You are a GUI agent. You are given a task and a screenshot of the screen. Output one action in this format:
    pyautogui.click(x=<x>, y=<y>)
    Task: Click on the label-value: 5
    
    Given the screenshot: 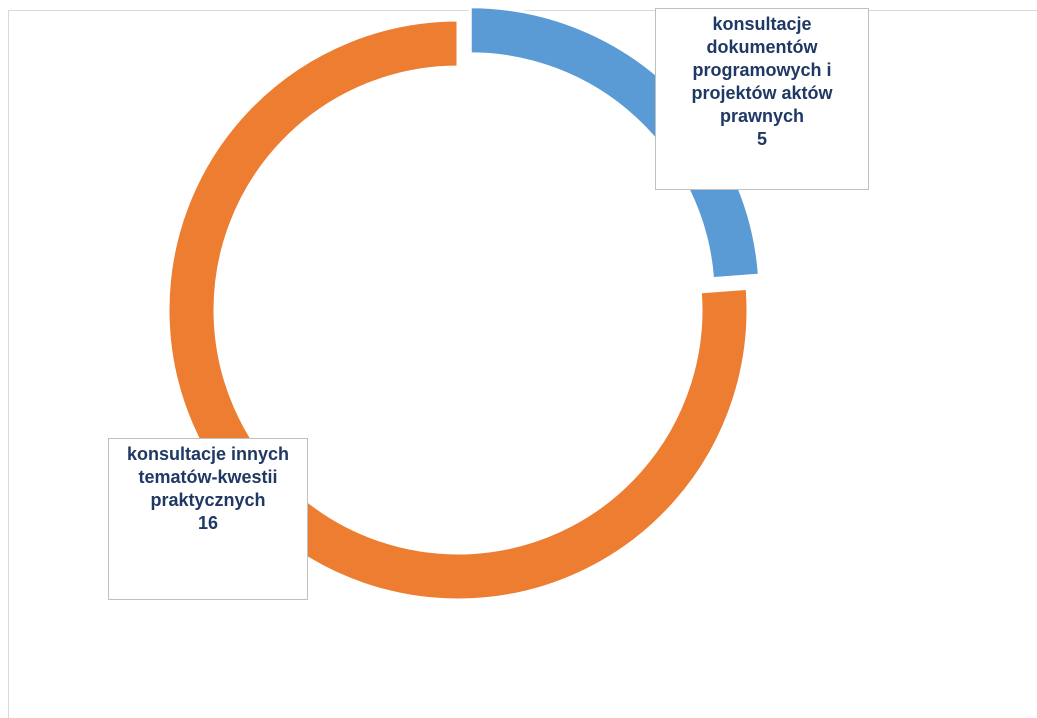 What is the action you would take?
    pyautogui.click(x=761, y=139)
    